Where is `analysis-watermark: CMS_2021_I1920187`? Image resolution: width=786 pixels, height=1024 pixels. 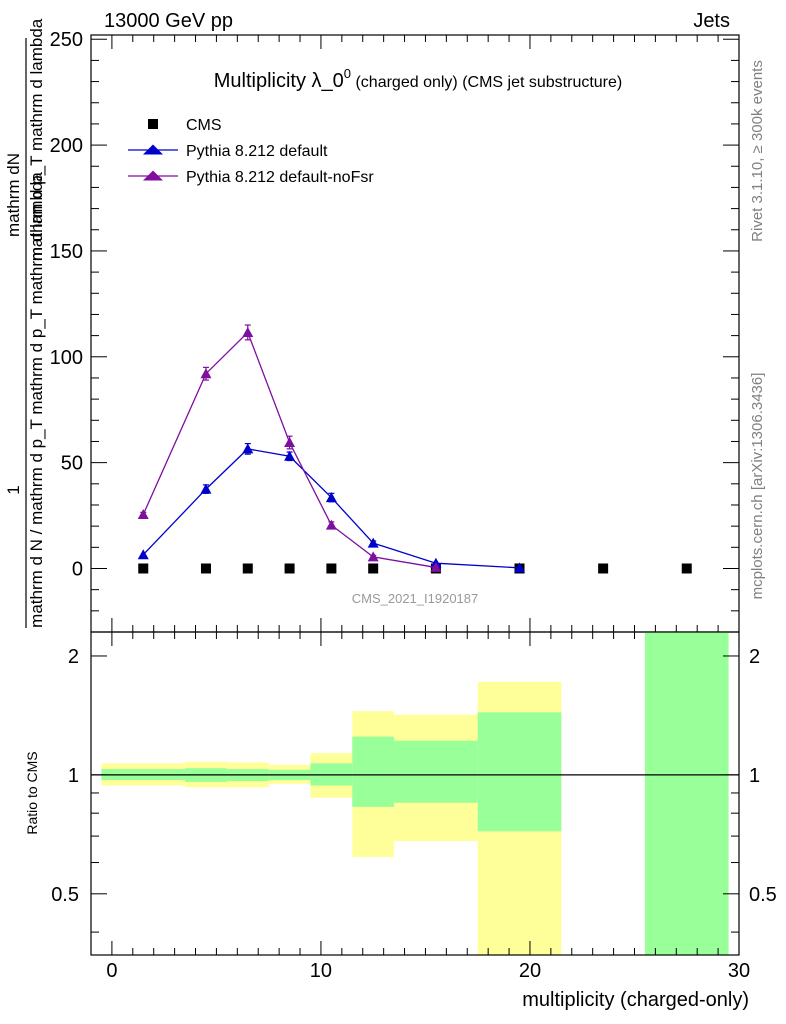 analysis-watermark: CMS_2021_I1920187 is located at coordinates (415, 598).